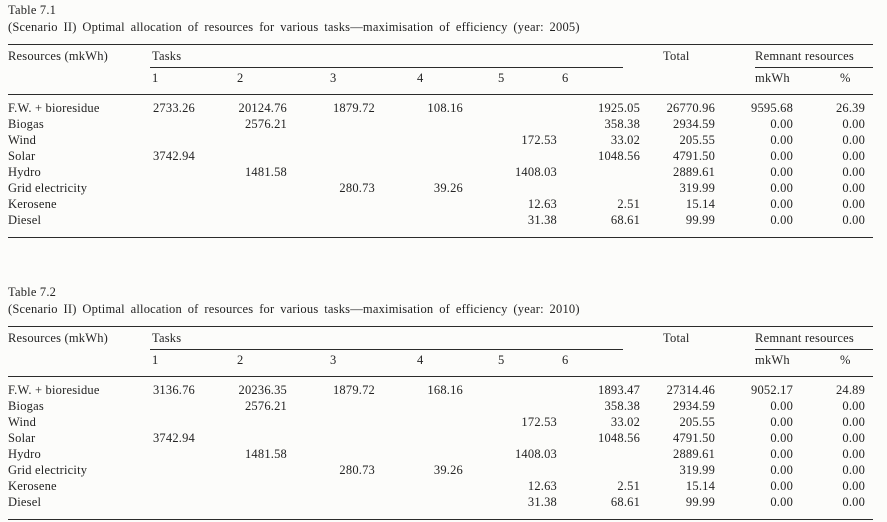 This screenshot has width=887, height=522. What do you see at coordinates (625, 140) in the screenshot?
I see `task-6-value-cell: 33.02` at bounding box center [625, 140].